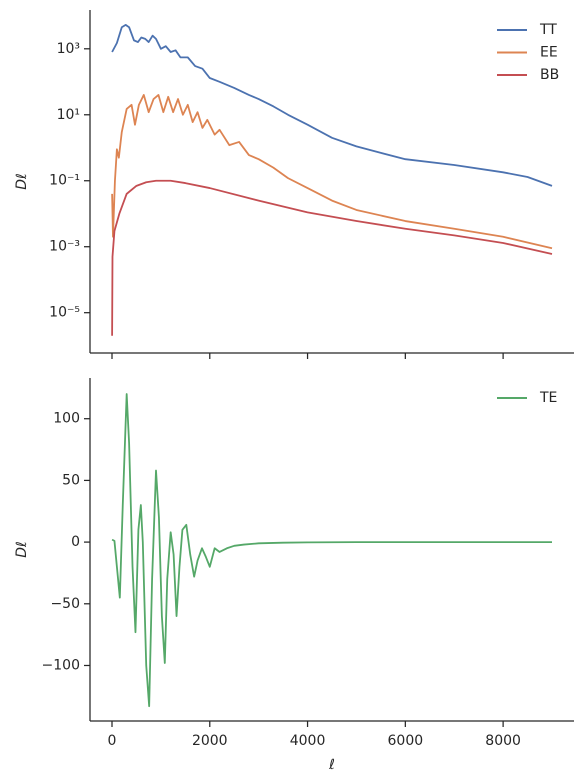 The width and height of the screenshot is (583, 784). What do you see at coordinates (64, 313) in the screenshot?
I see `y-tick-label: 10⁻⁵` at bounding box center [64, 313].